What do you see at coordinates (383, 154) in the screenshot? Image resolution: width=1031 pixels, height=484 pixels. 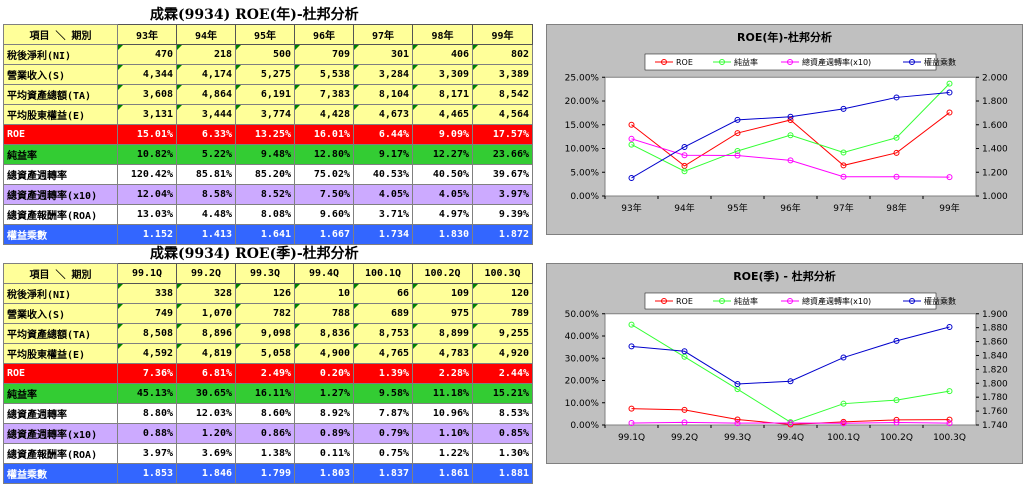 I see `table-cell: 9.17%` at bounding box center [383, 154].